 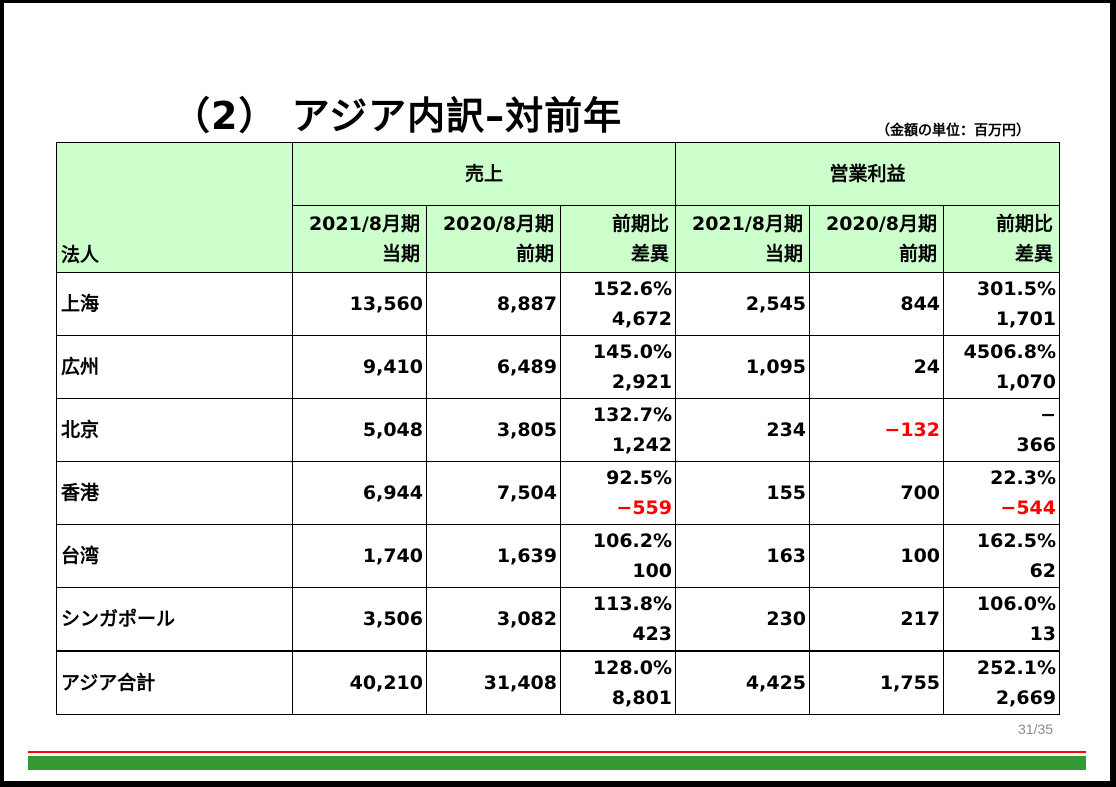 What do you see at coordinates (484, 174) in the screenshot?
I see `header-sales: 売上` at bounding box center [484, 174].